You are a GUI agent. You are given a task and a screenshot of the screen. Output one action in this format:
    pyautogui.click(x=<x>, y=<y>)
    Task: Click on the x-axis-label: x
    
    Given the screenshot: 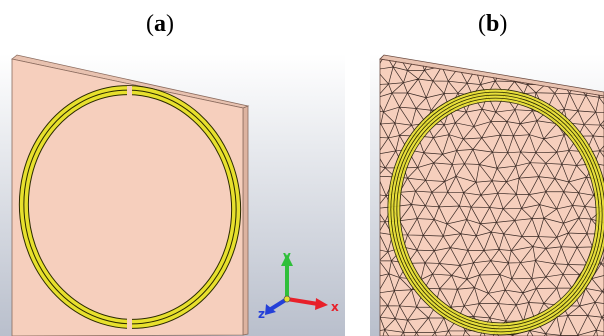 What is the action you would take?
    pyautogui.click(x=335, y=307)
    